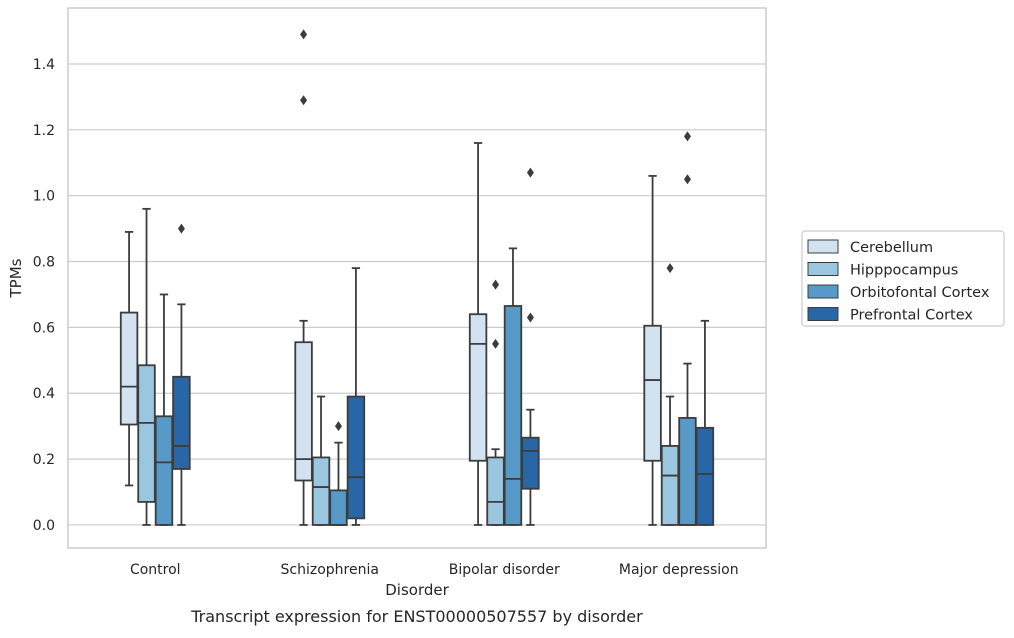 The height and width of the screenshot is (638, 1014). What do you see at coordinates (679, 570) in the screenshot?
I see `x-tick-label: Major depression` at bounding box center [679, 570].